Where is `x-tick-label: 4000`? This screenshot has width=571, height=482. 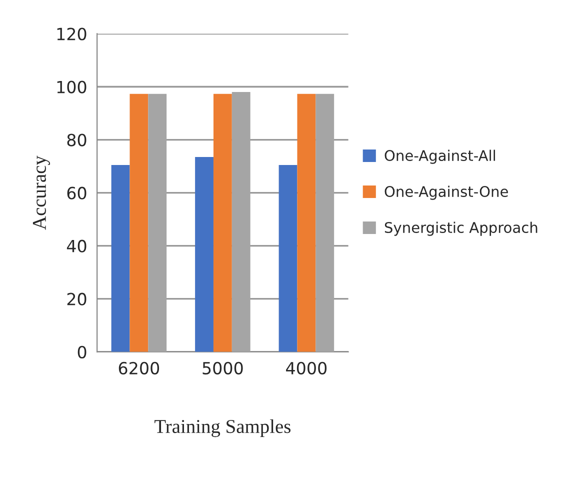
x-tick-label: 4000 is located at coordinates (306, 368).